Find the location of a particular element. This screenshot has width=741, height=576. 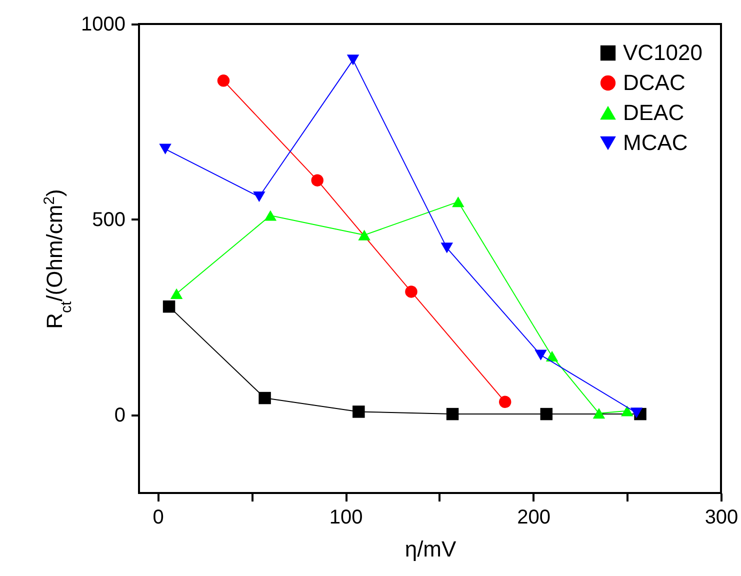

x-tick-label: 300 is located at coordinates (721, 517).